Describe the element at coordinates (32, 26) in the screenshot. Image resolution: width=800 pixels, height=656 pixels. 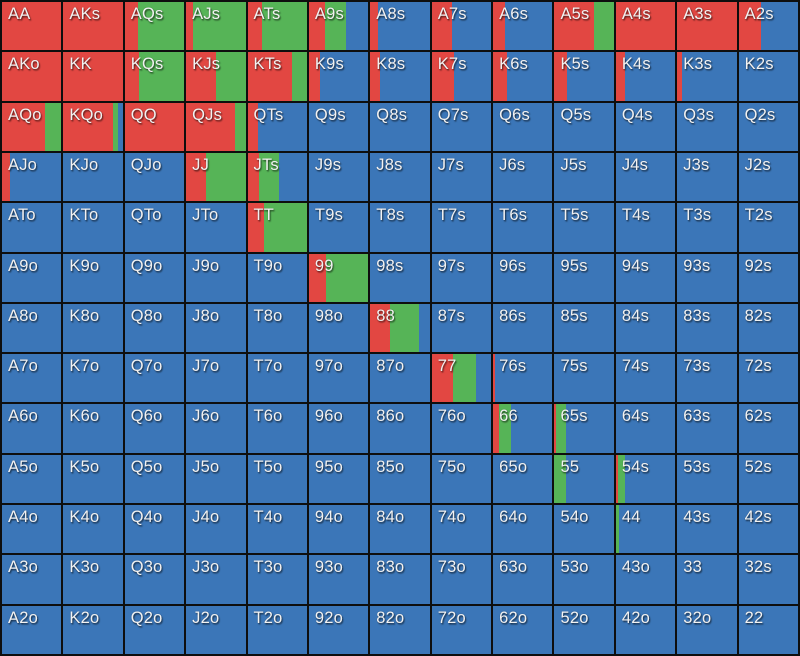
I see `hand-cell-AA: AA` at that location.